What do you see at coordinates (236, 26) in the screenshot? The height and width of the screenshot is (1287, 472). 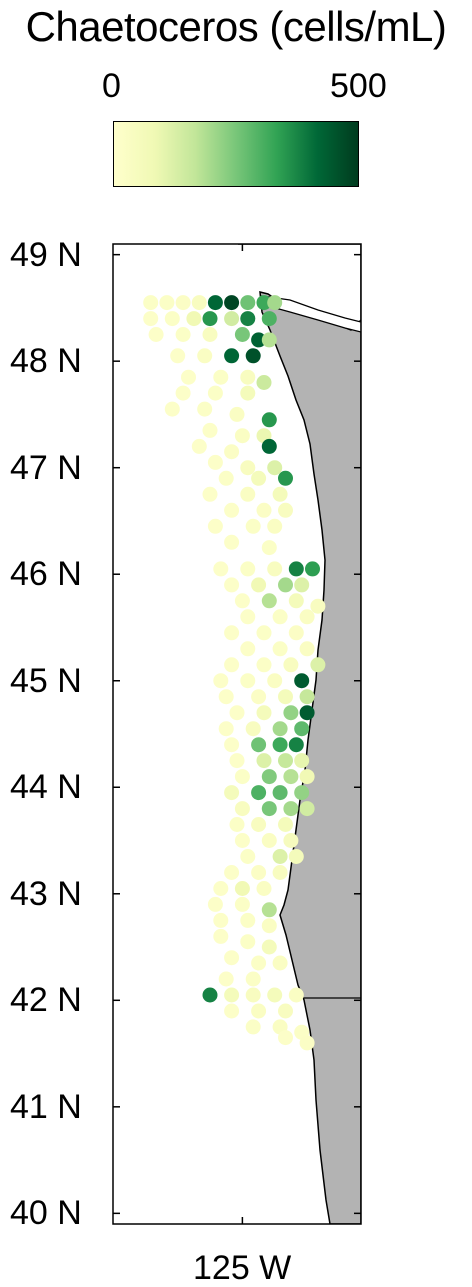 I see `map-title: Chaetoceros (cells/mL)` at bounding box center [236, 26].